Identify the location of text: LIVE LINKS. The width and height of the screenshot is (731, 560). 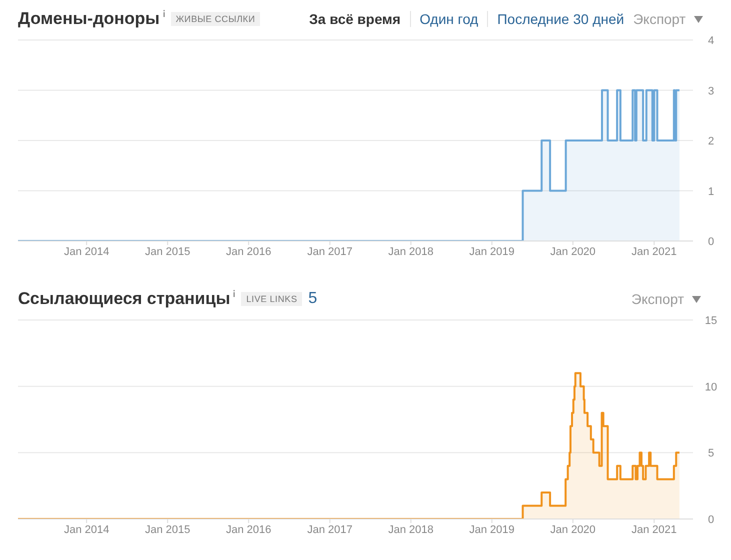
(271, 299).